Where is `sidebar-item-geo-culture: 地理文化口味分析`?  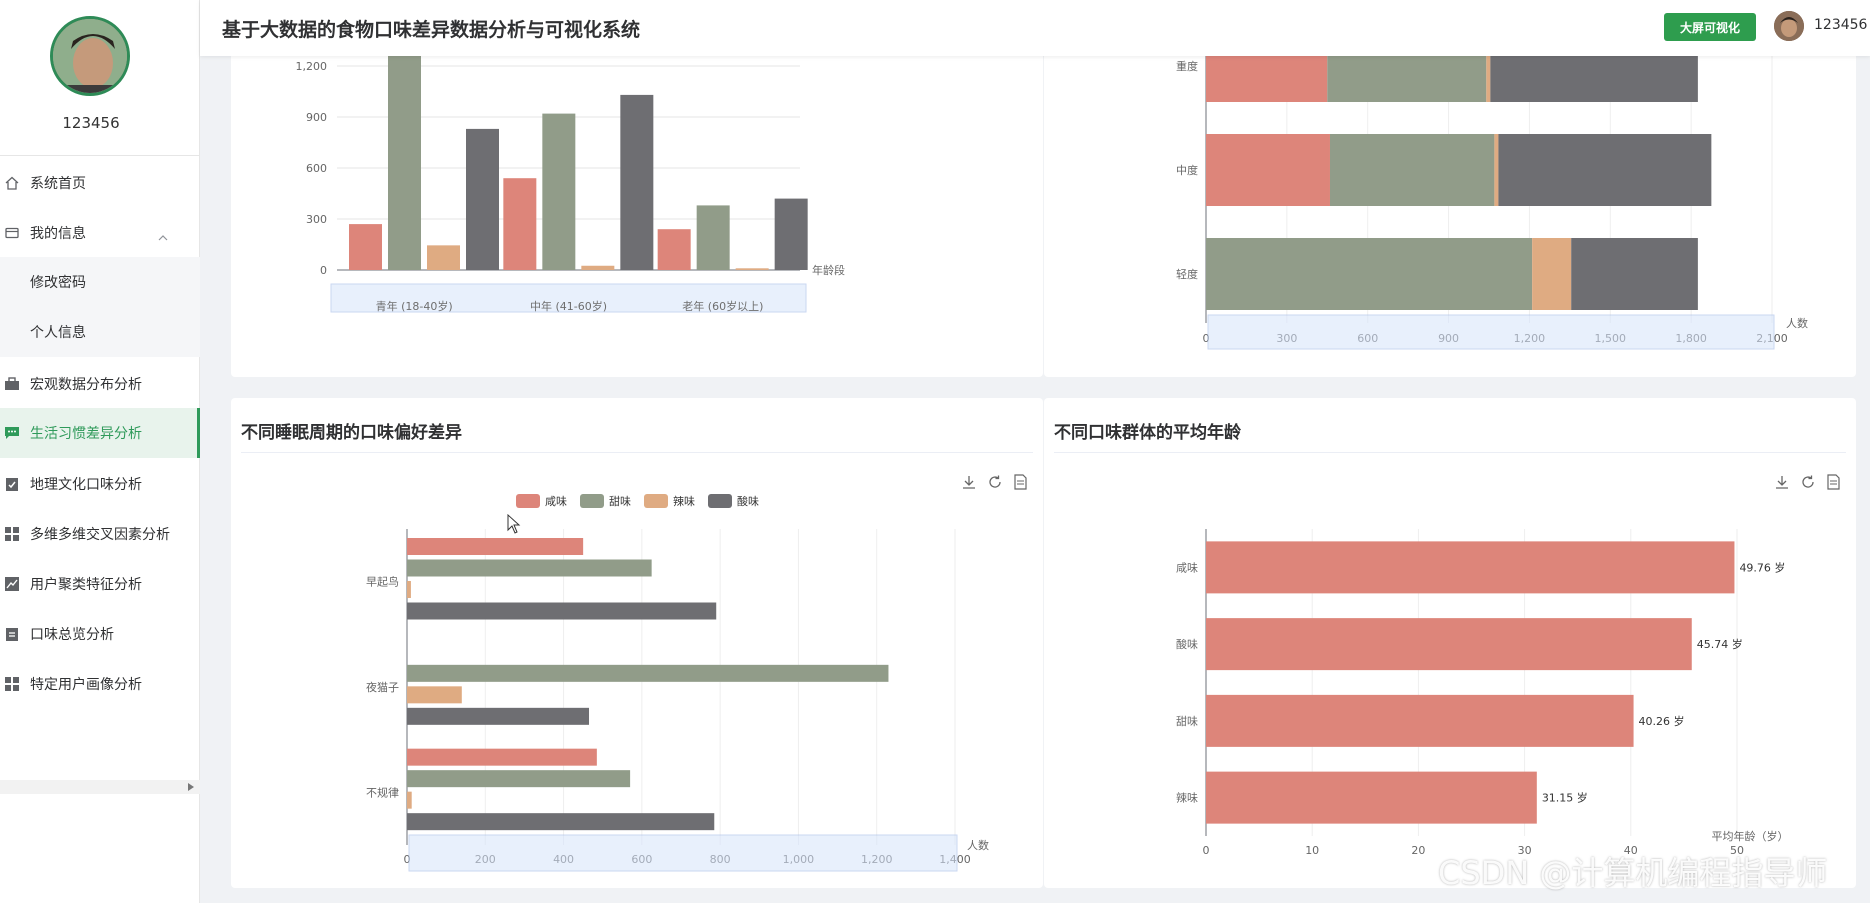 sidebar-item-geo-culture: 地理文化口味分析 is located at coordinates (100, 484).